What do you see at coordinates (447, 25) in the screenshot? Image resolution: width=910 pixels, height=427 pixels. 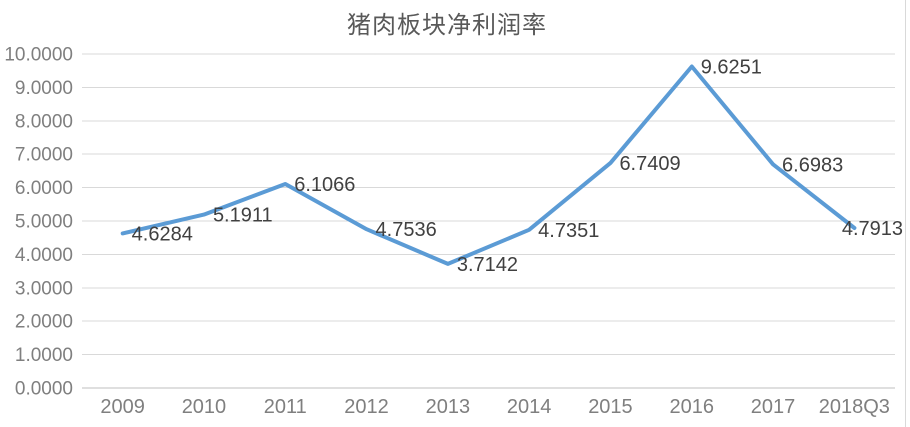 I see `chart-title: 猪肉板块净利润率` at bounding box center [447, 25].